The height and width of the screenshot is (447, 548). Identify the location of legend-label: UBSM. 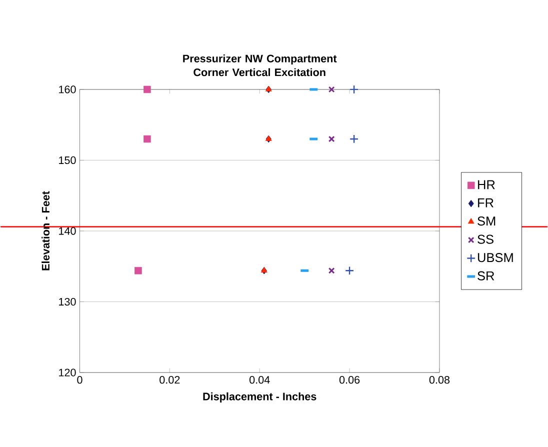
(495, 257).